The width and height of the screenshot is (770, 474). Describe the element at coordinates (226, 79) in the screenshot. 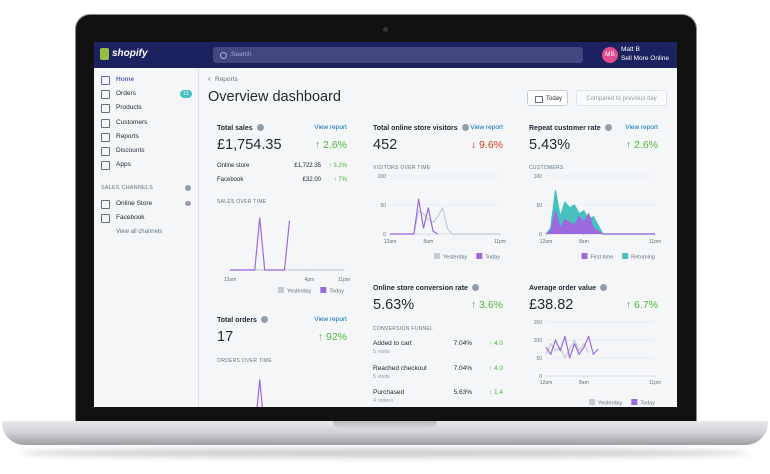

I see `breadcrumb: Reports` at that location.